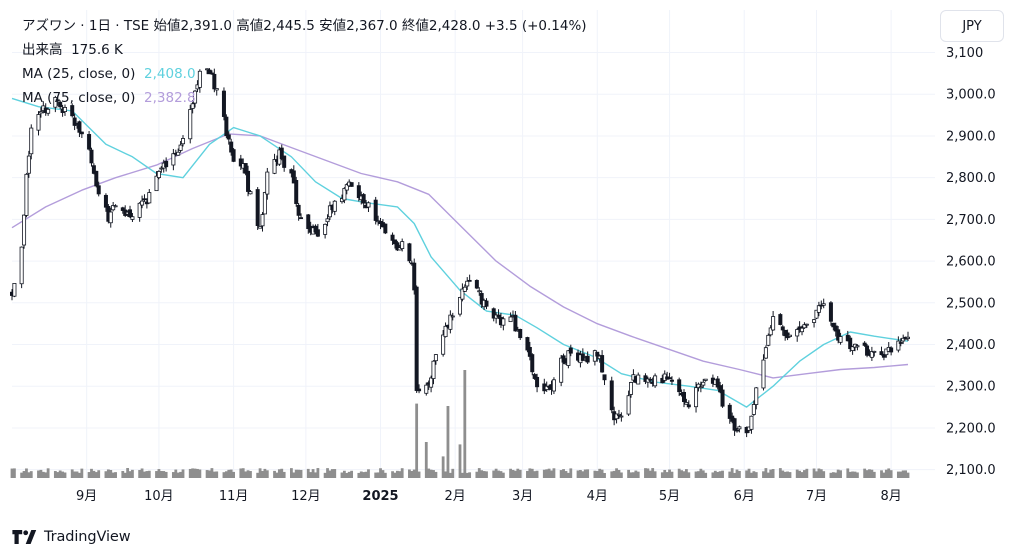 This screenshot has height=558, width=1024. What do you see at coordinates (972, 26) in the screenshot?
I see `currency-button: JPY` at bounding box center [972, 26].